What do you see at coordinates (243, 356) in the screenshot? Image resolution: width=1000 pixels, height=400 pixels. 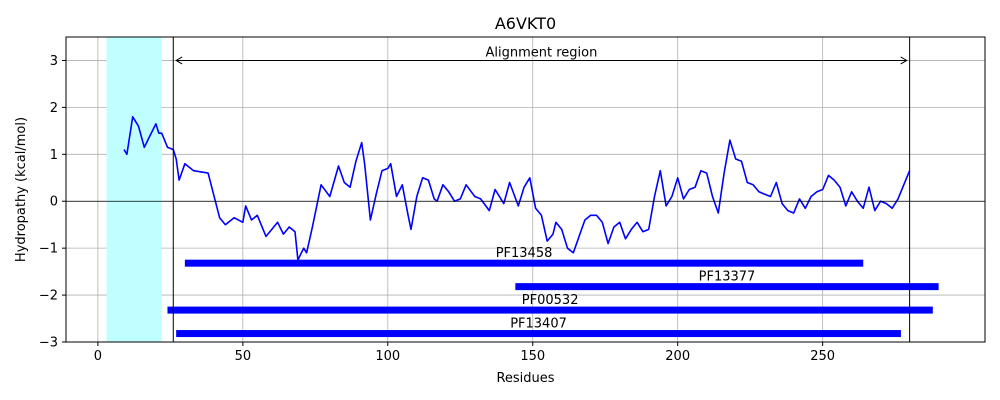 I see `x-tick-label: 50` at bounding box center [243, 356].